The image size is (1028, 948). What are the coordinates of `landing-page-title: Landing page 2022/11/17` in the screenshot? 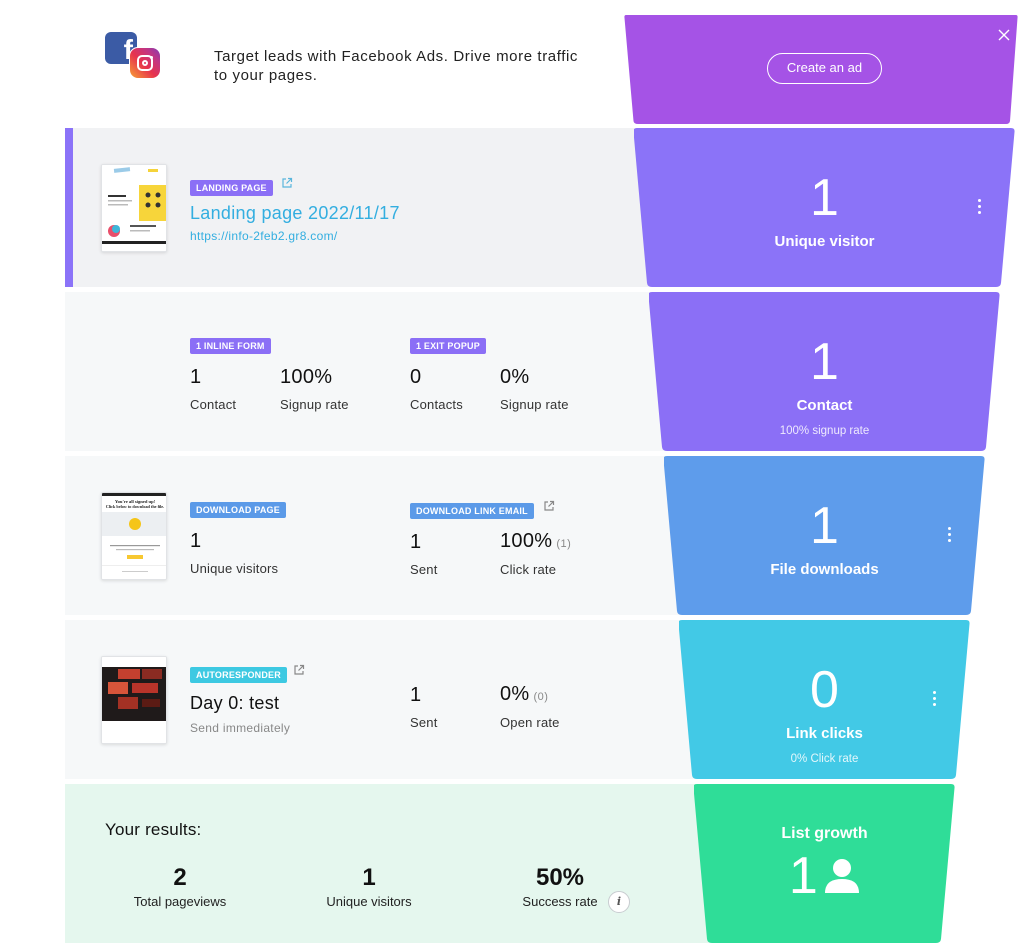 It's located at (295, 213).